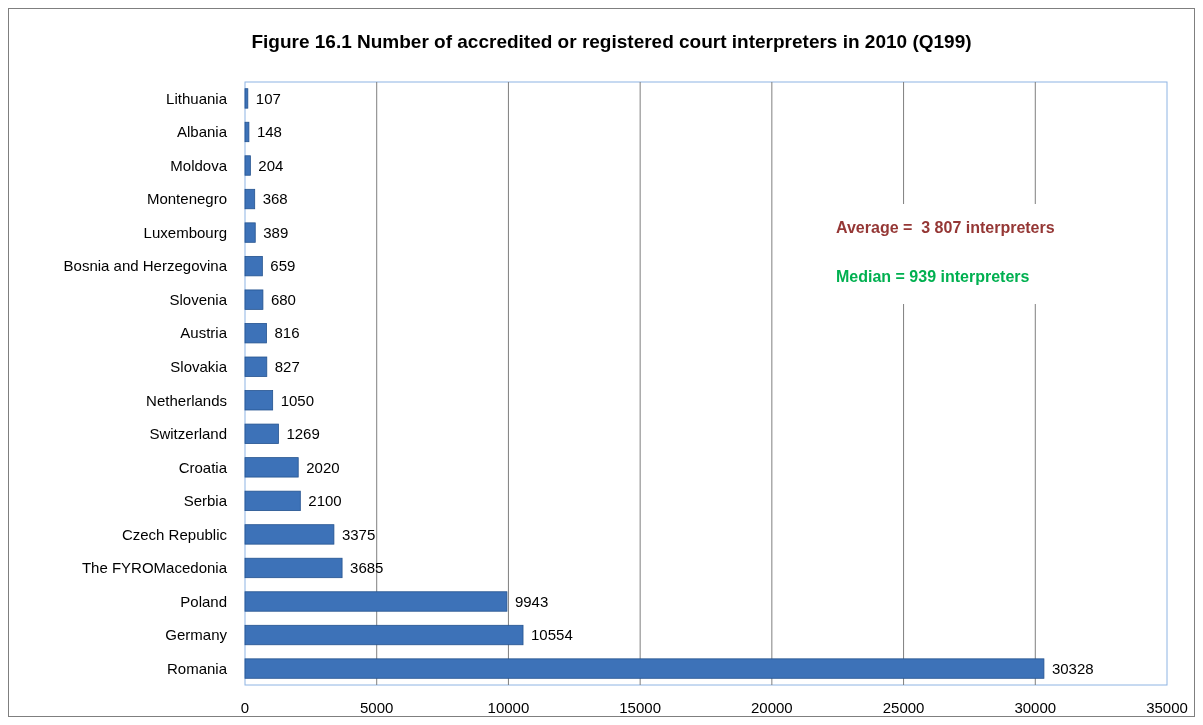 Image resolution: width=1203 pixels, height=725 pixels. Describe the element at coordinates (268, 98) in the screenshot. I see `data-label: 107` at that location.